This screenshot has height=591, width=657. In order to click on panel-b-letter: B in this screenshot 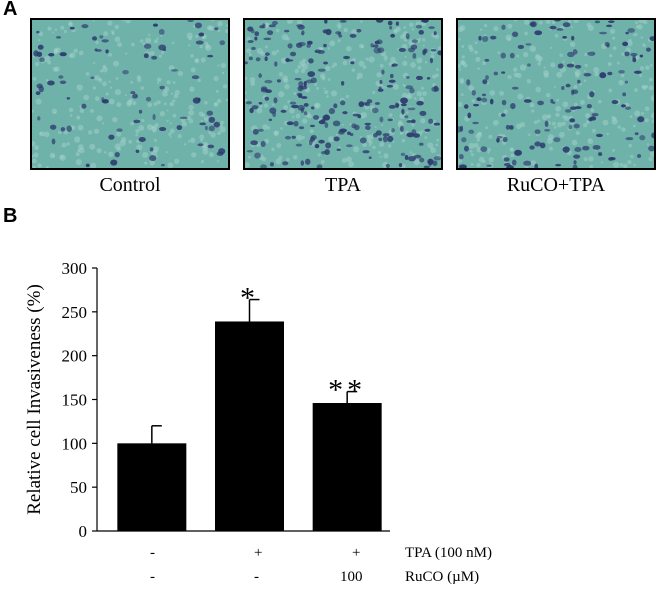, I will do `click(10, 216)`.